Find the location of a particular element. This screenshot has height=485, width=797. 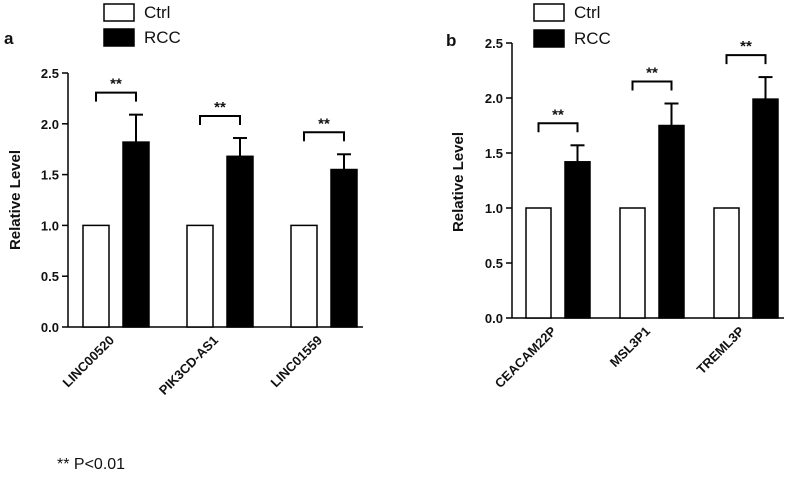

panel-b-ytick-label: 0.5 is located at coordinates (494, 263).